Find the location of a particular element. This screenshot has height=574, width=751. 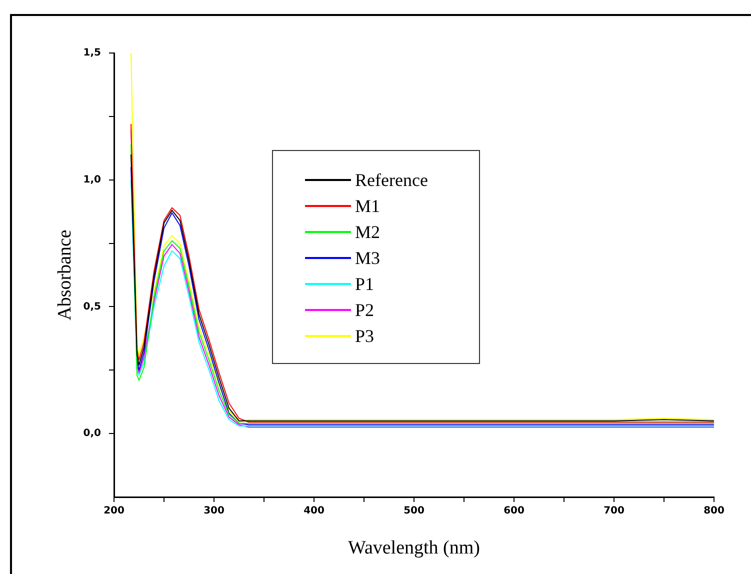

y-tick-label: 1,5 is located at coordinates (92, 53).